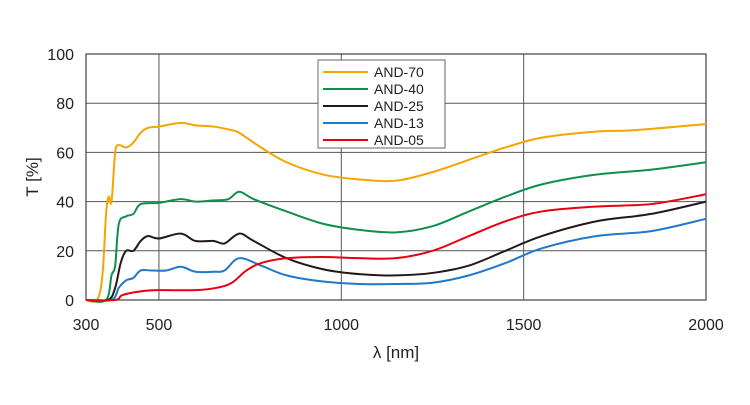 The image size is (750, 405). What do you see at coordinates (399, 140) in the screenshot?
I see `legend-label: AND-05` at bounding box center [399, 140].